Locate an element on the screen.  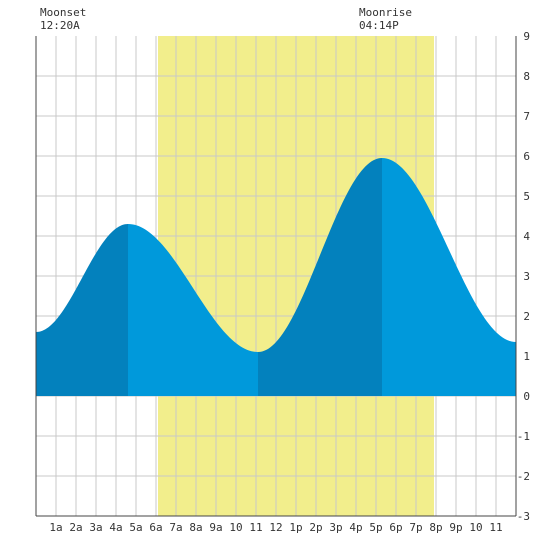
y-tick-label: 1 is located at coordinates (526, 356).